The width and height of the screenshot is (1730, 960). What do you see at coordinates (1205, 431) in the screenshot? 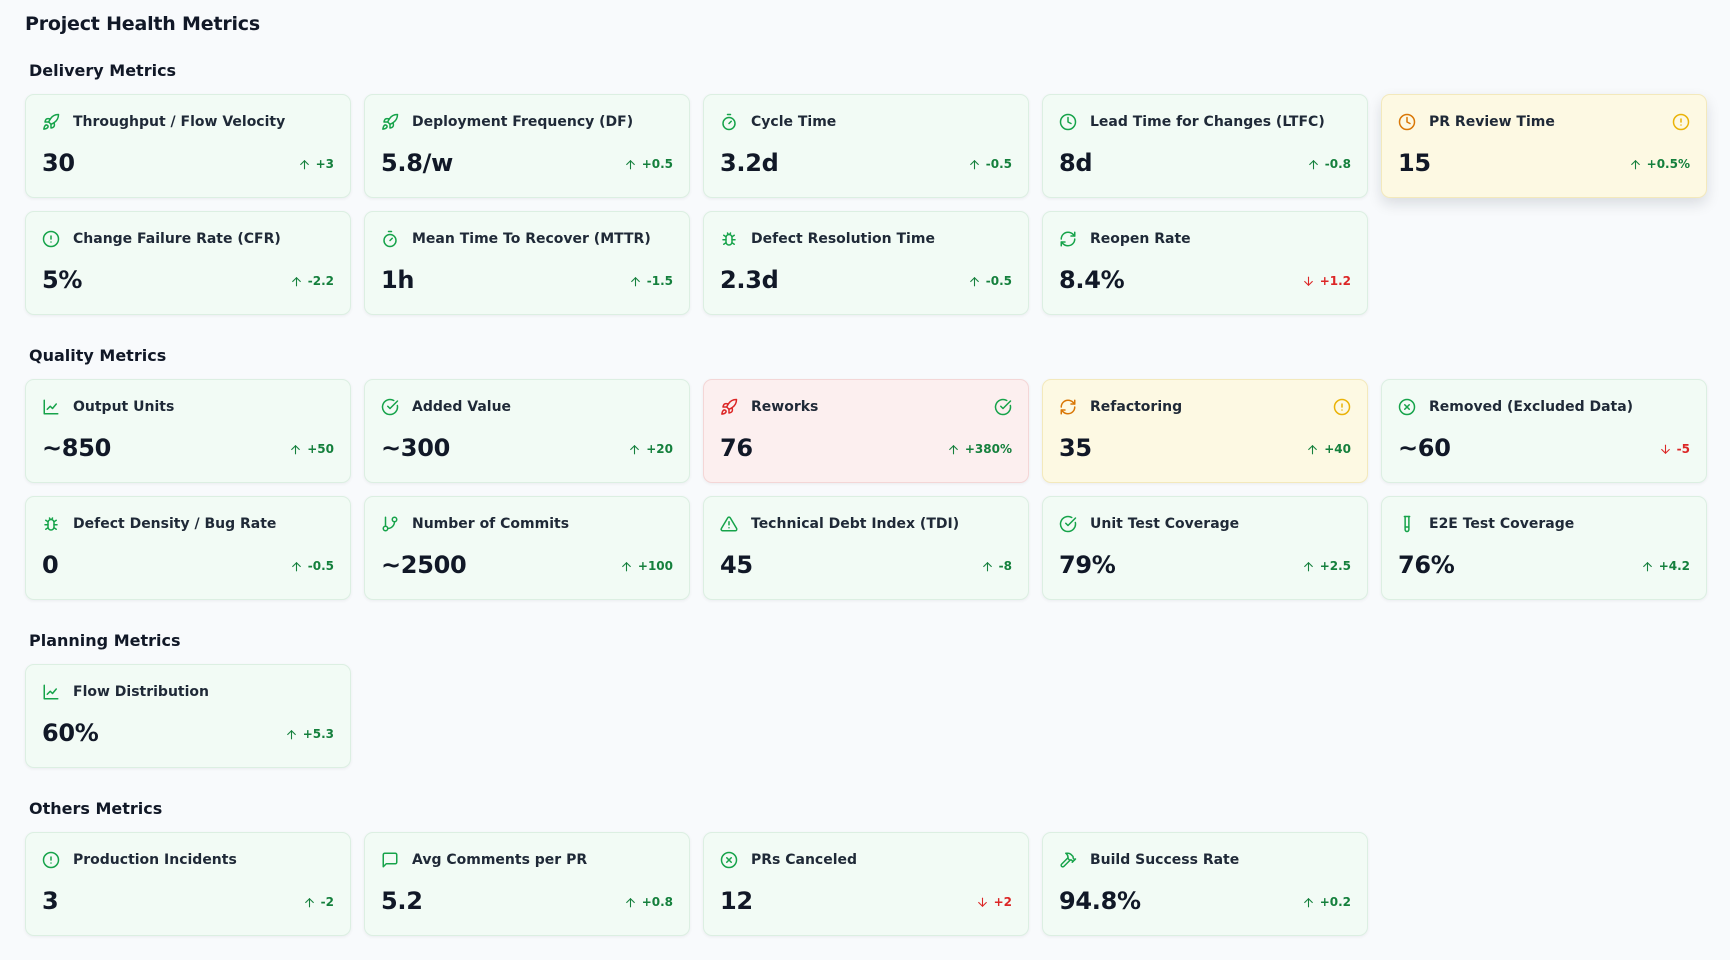
I see `metric-card-refactoring: Refactoring 35 +40` at bounding box center [1205, 431].